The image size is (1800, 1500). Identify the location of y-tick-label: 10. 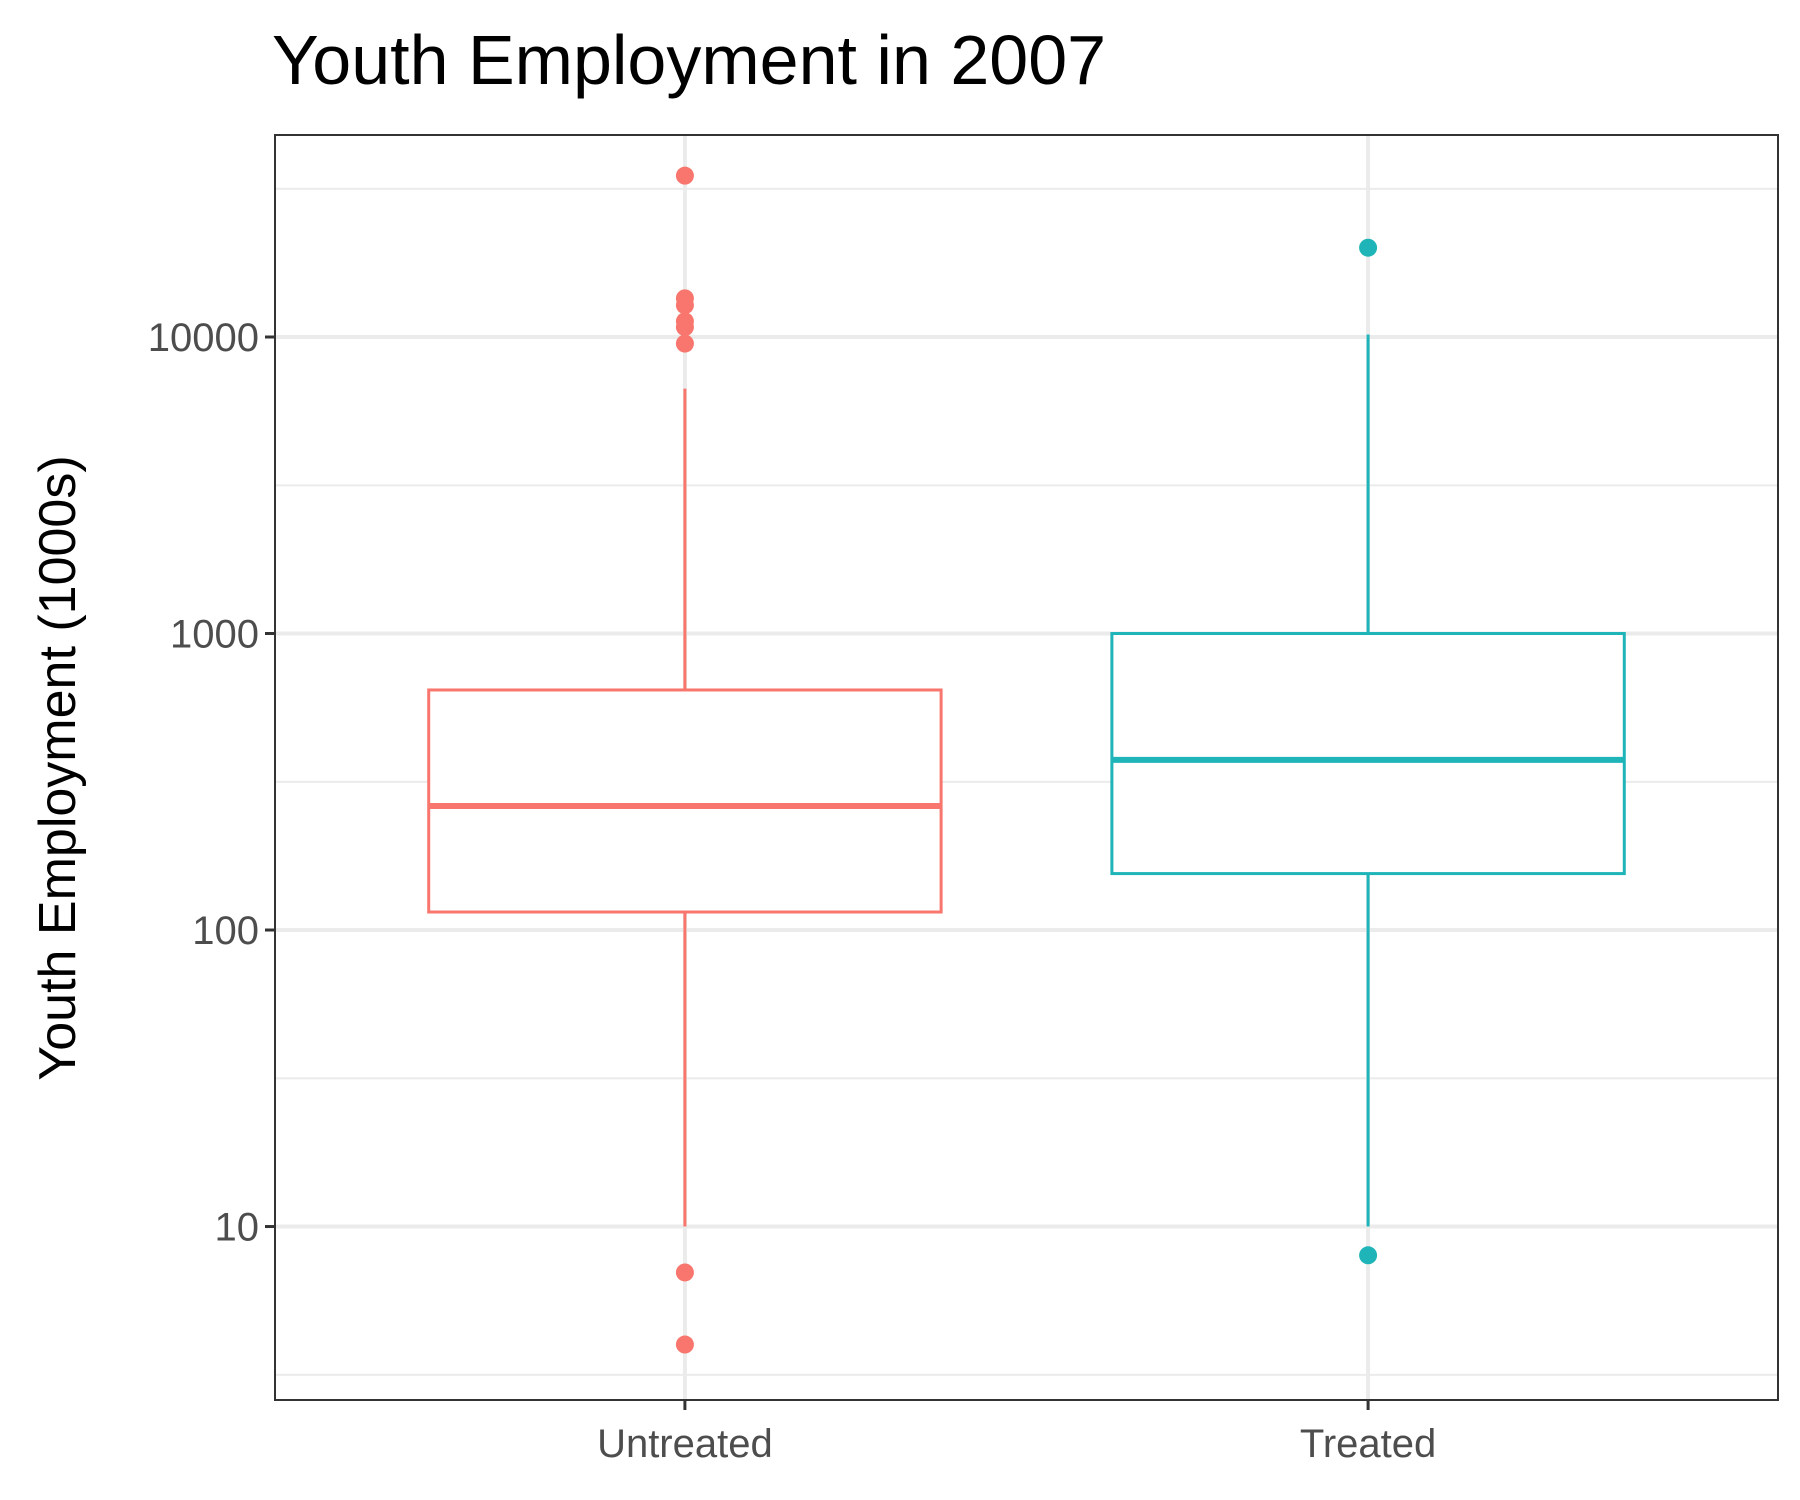
(237, 1228).